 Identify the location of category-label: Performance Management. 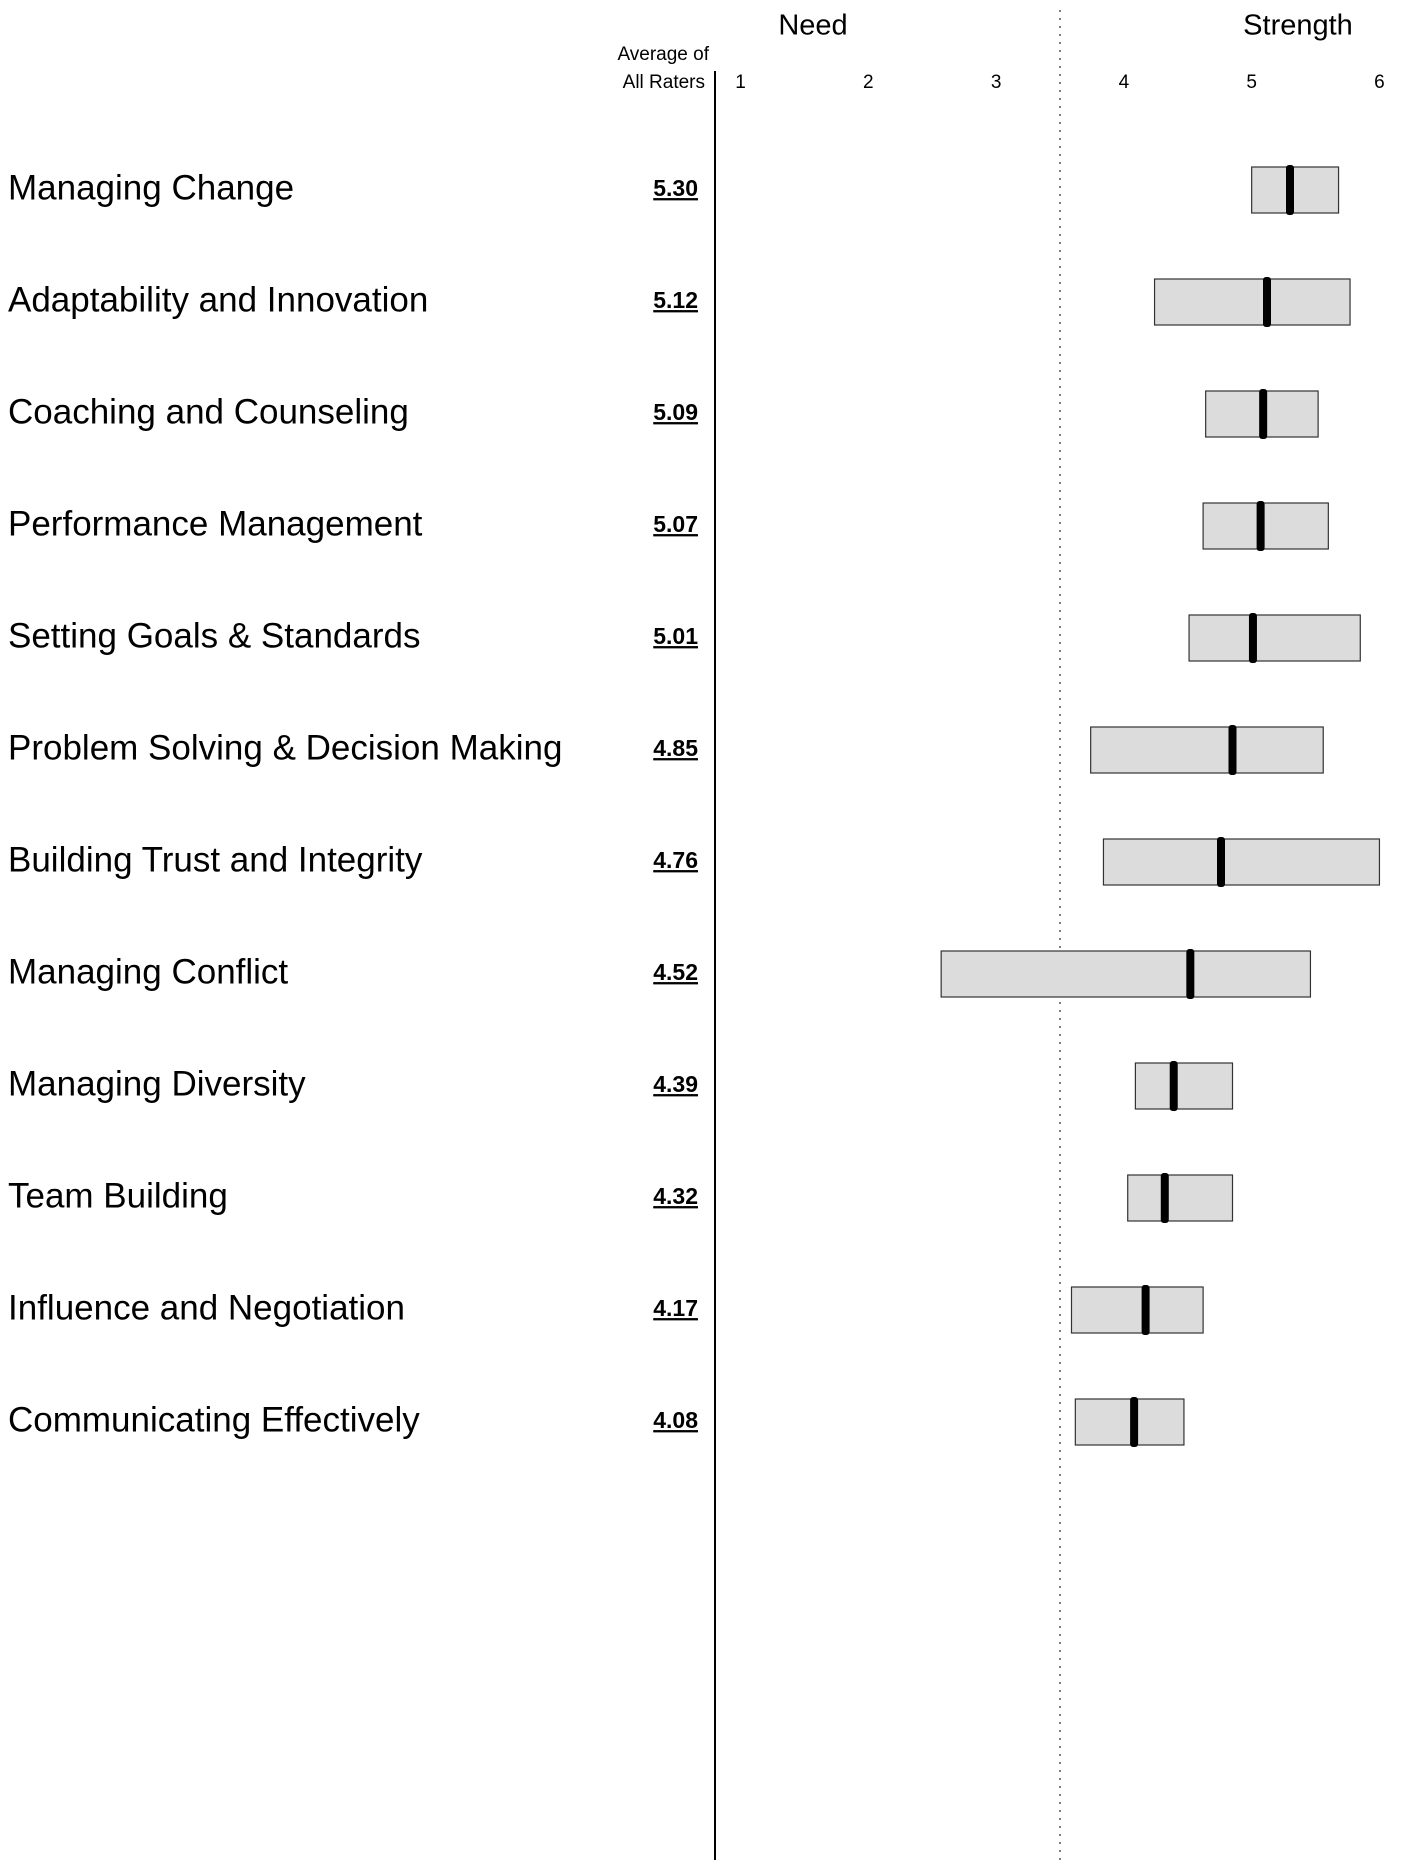
(215, 523).